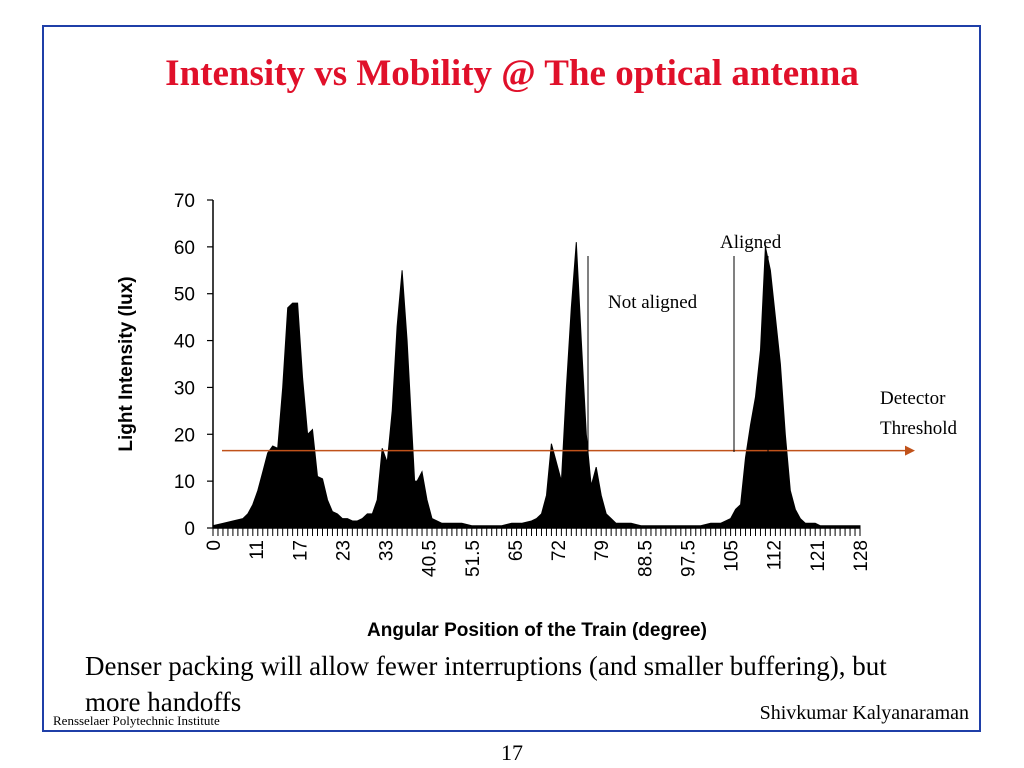 The image size is (1024, 768). What do you see at coordinates (184, 435) in the screenshot?
I see `y-tick-label: 20` at bounding box center [184, 435].